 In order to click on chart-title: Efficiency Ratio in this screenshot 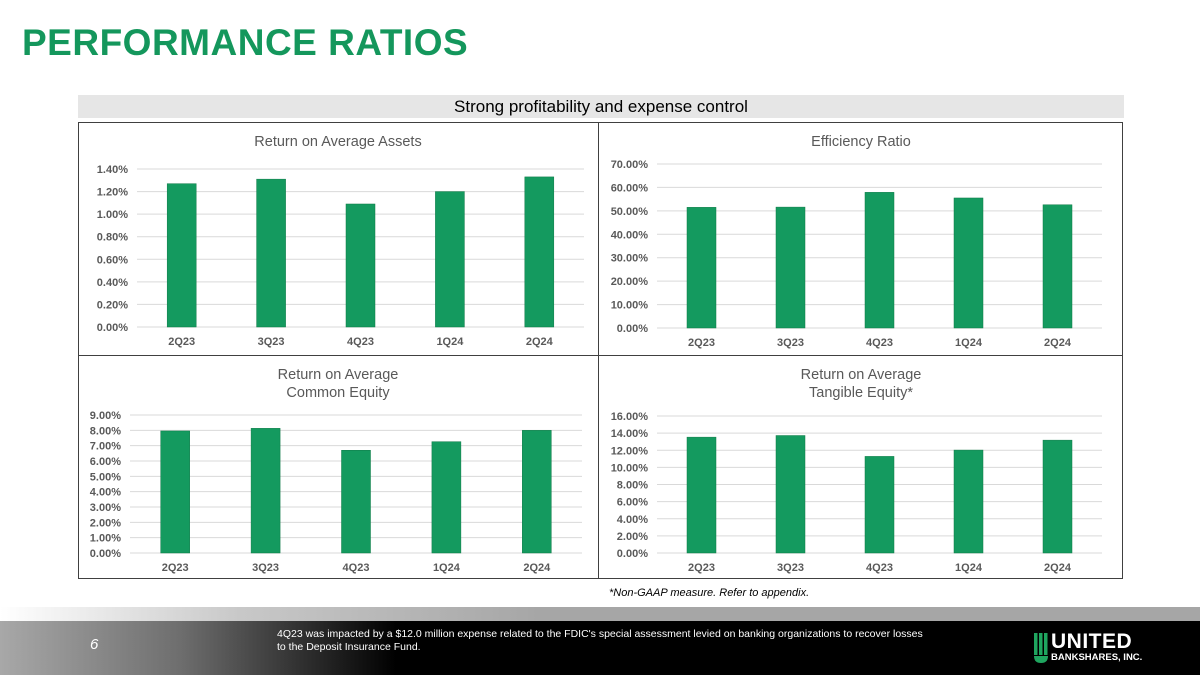, I will do `click(861, 142)`.